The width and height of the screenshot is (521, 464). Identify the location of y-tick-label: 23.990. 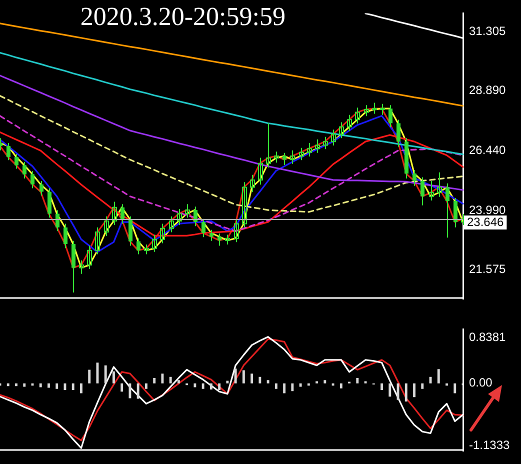
(487, 209).